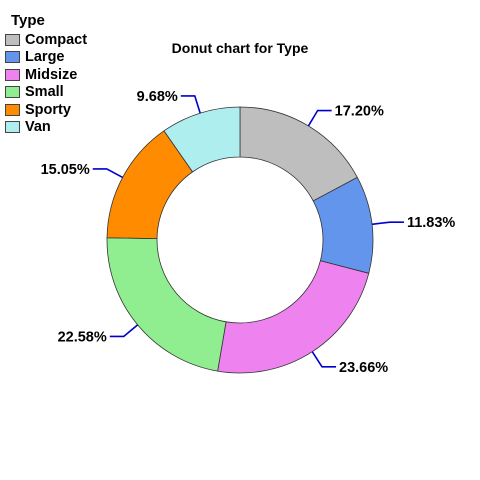 The width and height of the screenshot is (480, 480). I want to click on slice-small, so click(166, 304).